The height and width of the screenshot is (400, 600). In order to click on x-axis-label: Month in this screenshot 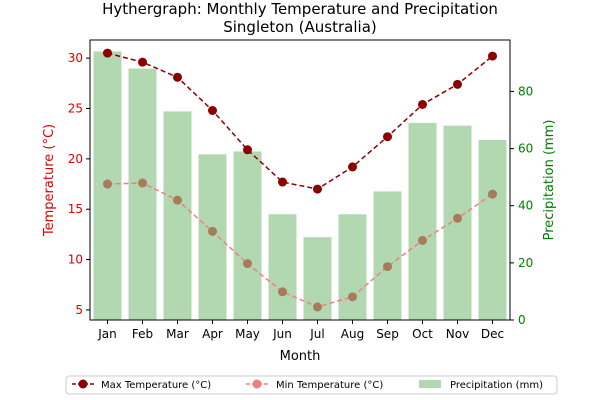, I will do `click(300, 356)`.